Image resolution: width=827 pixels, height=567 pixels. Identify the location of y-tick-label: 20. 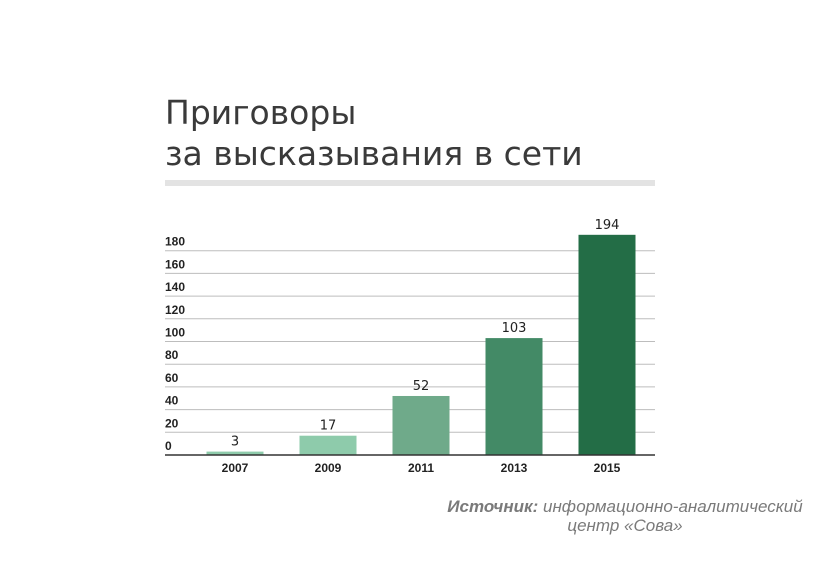
(172, 423).